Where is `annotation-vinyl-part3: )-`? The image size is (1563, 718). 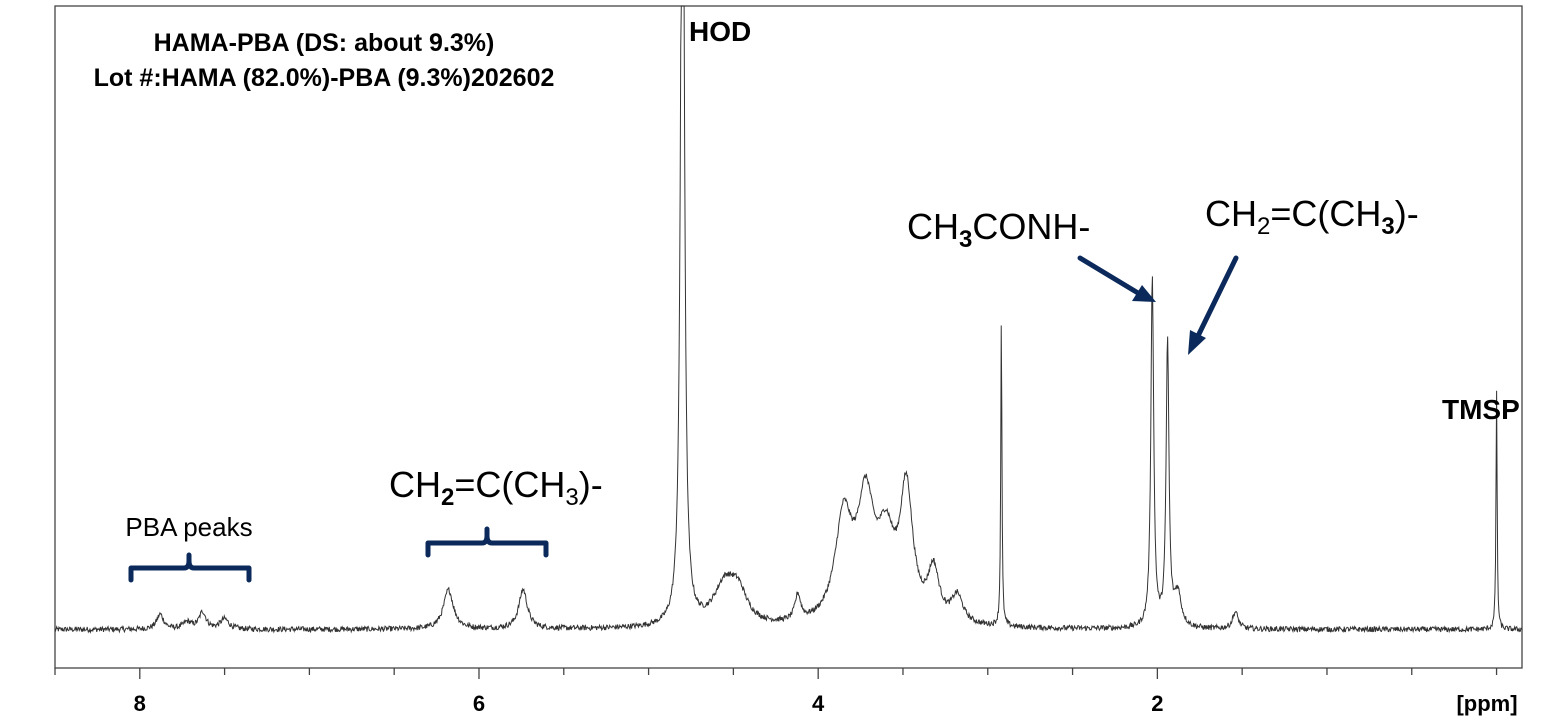 annotation-vinyl-part3: )- is located at coordinates (591, 484).